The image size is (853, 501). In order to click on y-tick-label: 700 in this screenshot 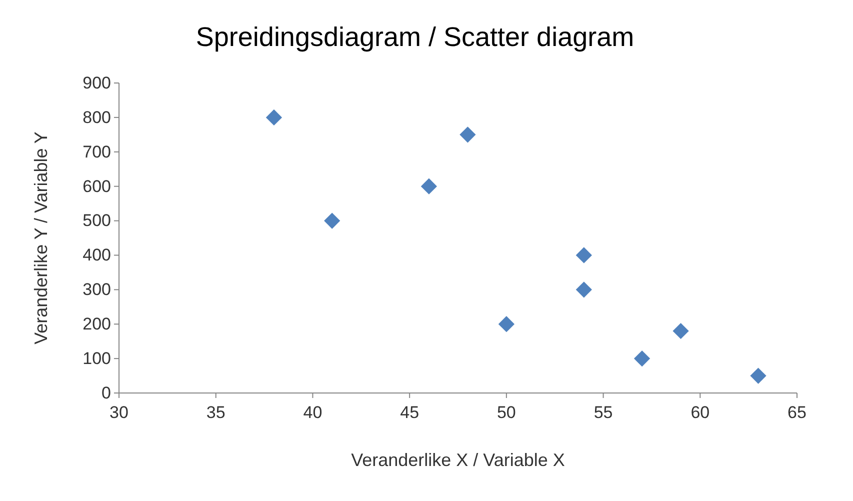, I will do `click(96, 152)`.